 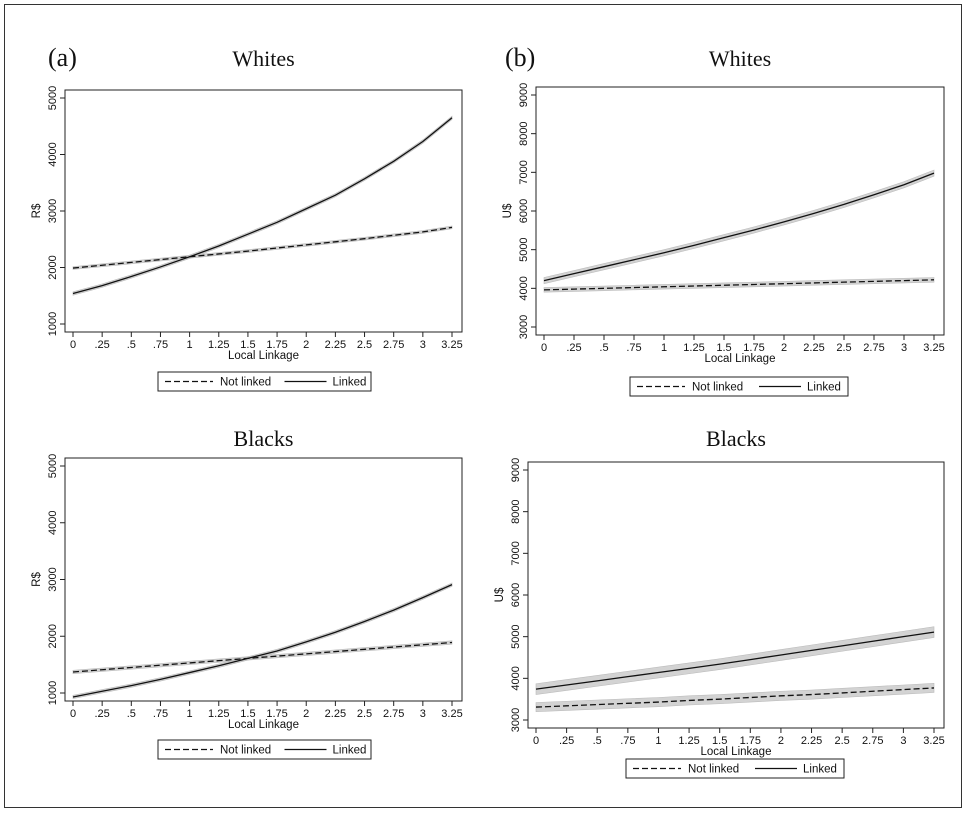 I want to click on panel-label: (a), so click(x=62, y=57).